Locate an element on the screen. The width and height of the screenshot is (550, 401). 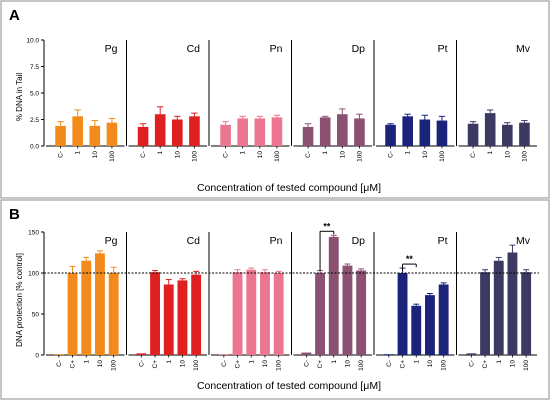
y-tick-label: 150 is located at coordinates (33, 233).